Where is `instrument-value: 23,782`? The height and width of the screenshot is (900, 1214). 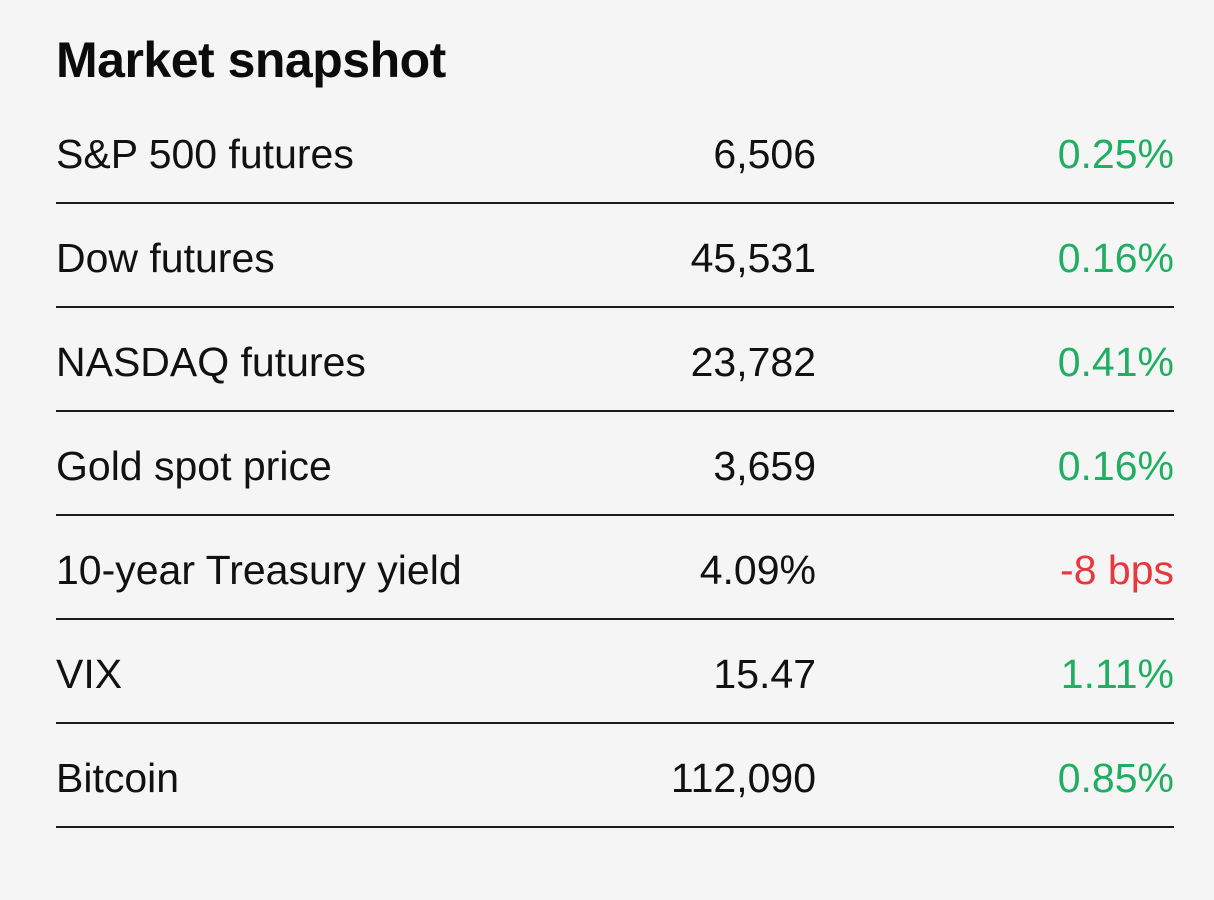
instrument-value: 23,782 is located at coordinates (753, 362).